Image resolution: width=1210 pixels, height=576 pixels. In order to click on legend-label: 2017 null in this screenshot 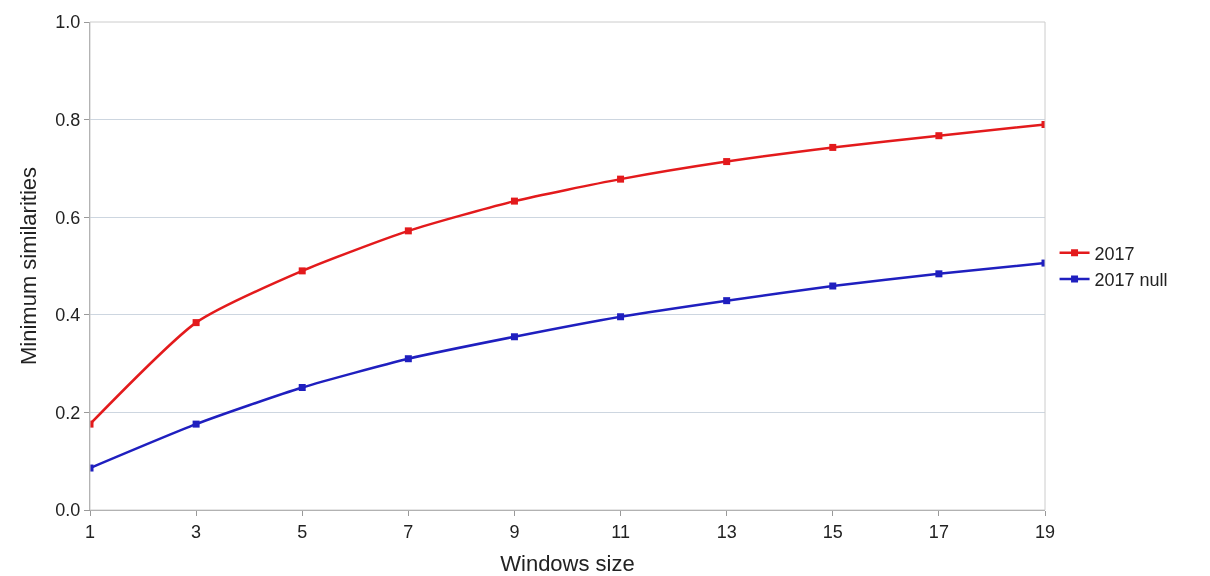, I will do `click(1131, 280)`.